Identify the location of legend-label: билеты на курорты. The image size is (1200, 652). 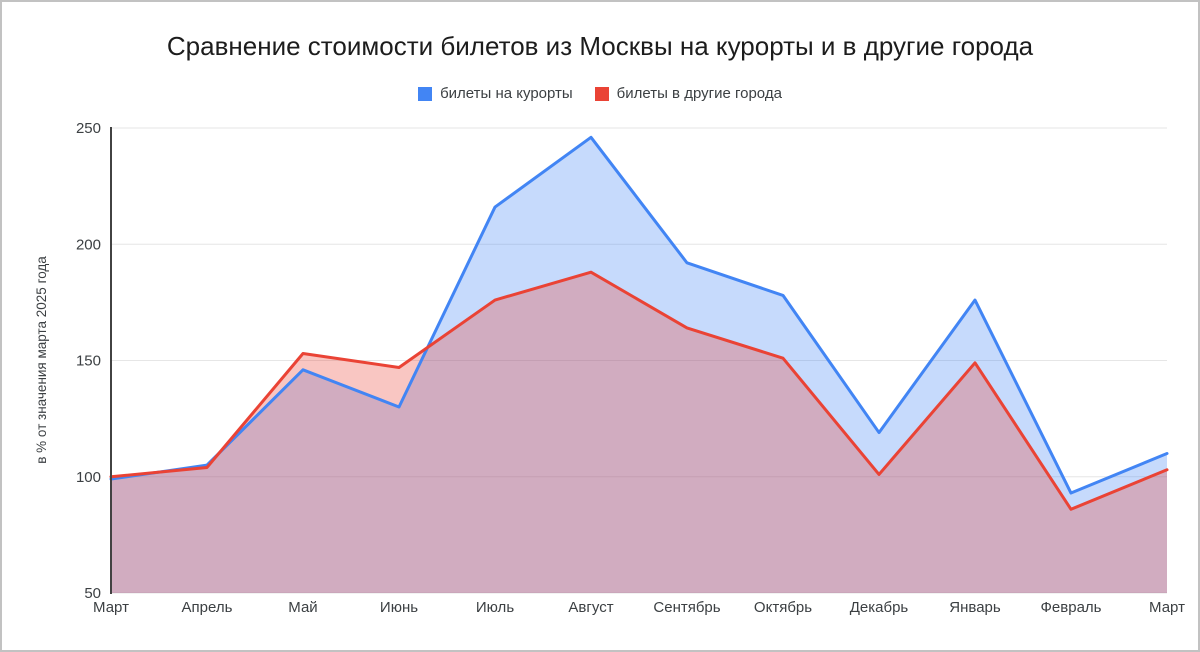
(506, 93).